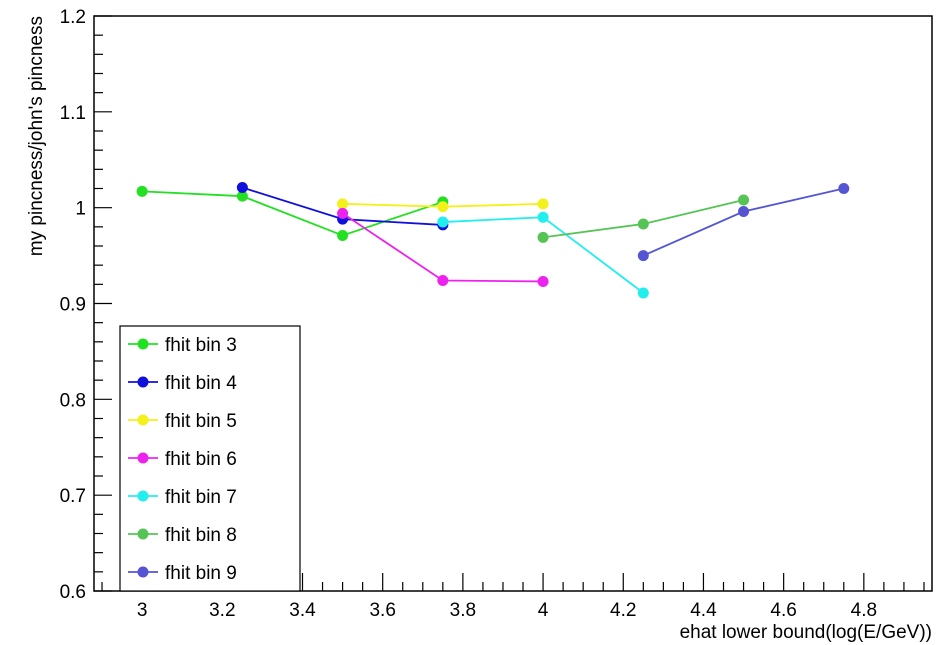 The height and width of the screenshot is (645, 950). I want to click on x-tick-label: 3, so click(142, 610).